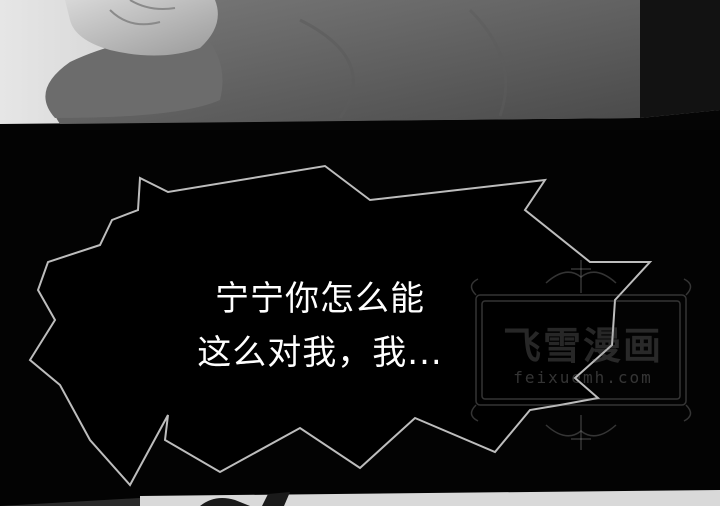 This screenshot has width=720, height=506. Describe the element at coordinates (320, 299) in the screenshot. I see `dialogue-line-1: 宁宁你怎么能` at that location.